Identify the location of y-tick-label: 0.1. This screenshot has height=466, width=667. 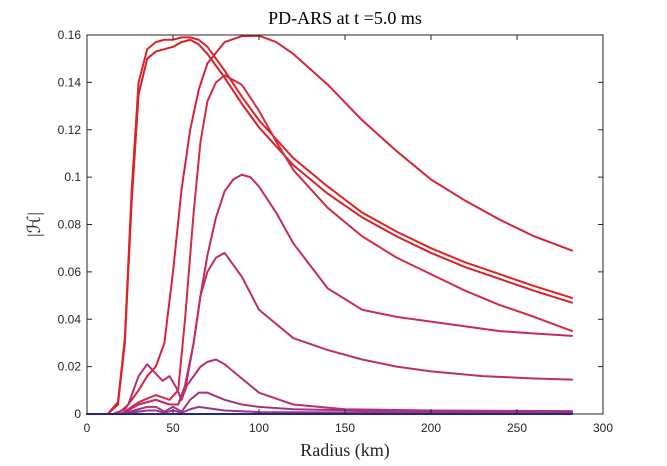
(72, 177).